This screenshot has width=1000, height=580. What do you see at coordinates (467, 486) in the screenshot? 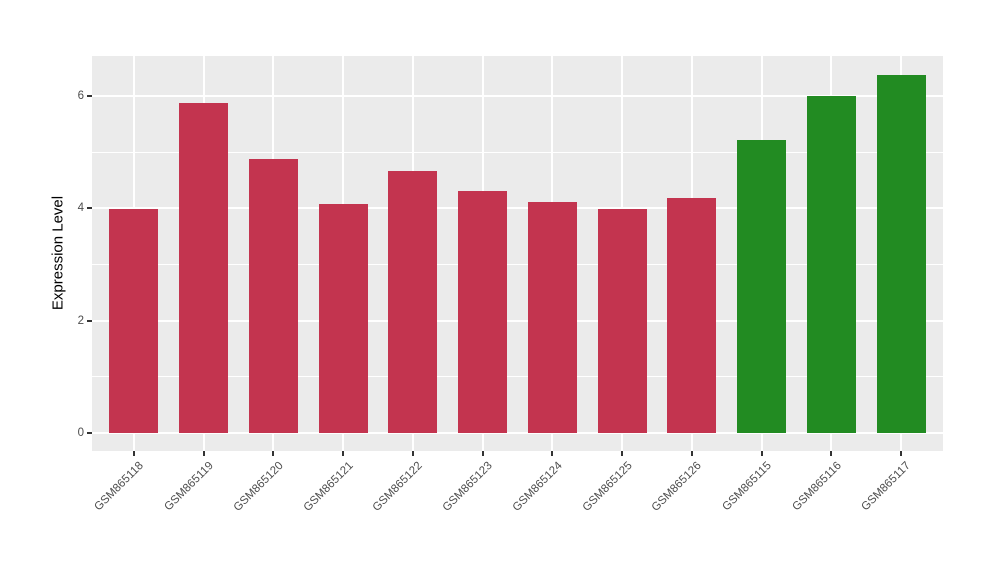
I see `x-tick-label: GSM865123` at bounding box center [467, 486].